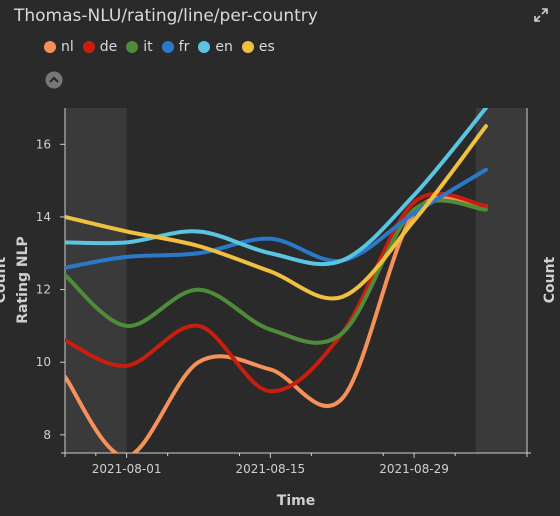 The width and height of the screenshot is (560, 516). Describe the element at coordinates (550, 279) in the screenshot. I see `y2-axis-label: Count` at that location.